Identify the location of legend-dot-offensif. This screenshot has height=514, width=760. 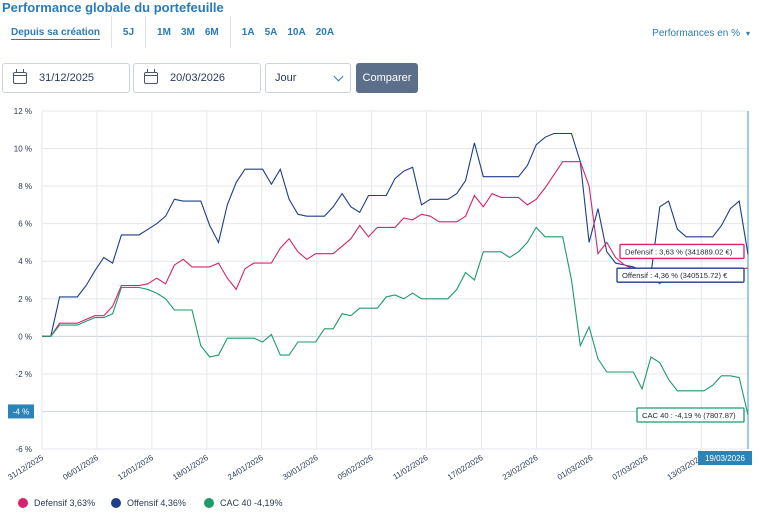
(116, 503).